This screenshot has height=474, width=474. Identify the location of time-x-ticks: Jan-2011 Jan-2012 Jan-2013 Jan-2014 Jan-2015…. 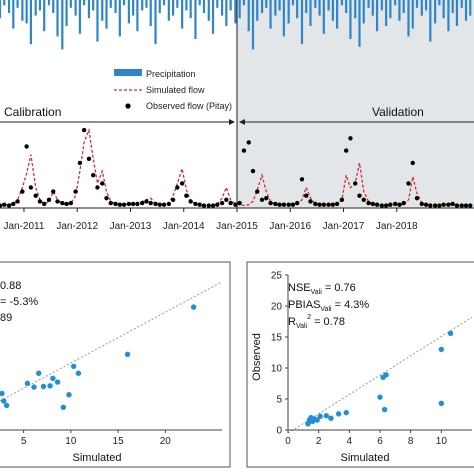
(210, 220).